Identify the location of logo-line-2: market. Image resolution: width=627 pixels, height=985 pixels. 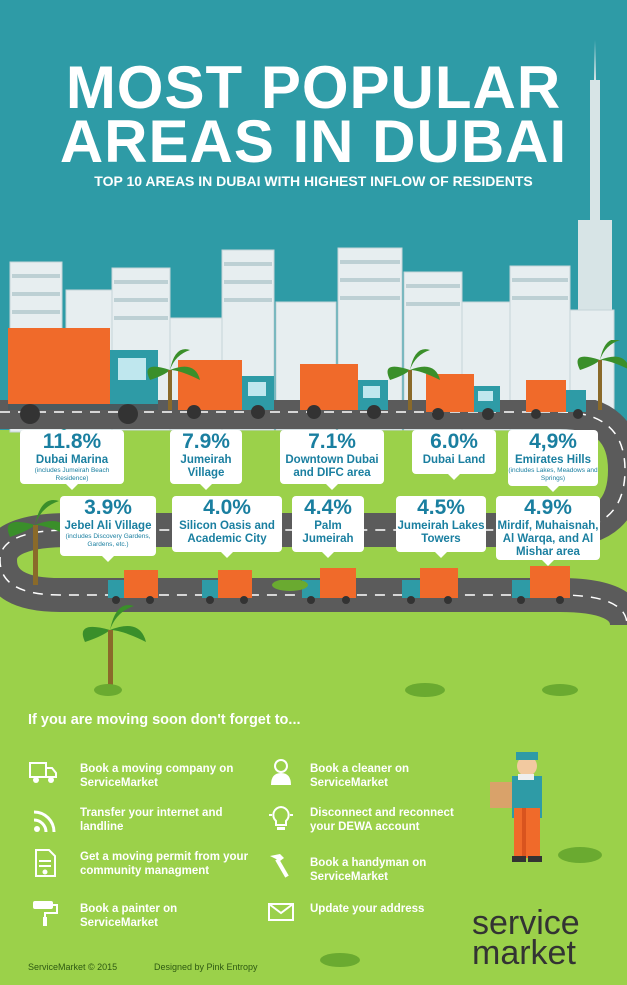
(524, 953).